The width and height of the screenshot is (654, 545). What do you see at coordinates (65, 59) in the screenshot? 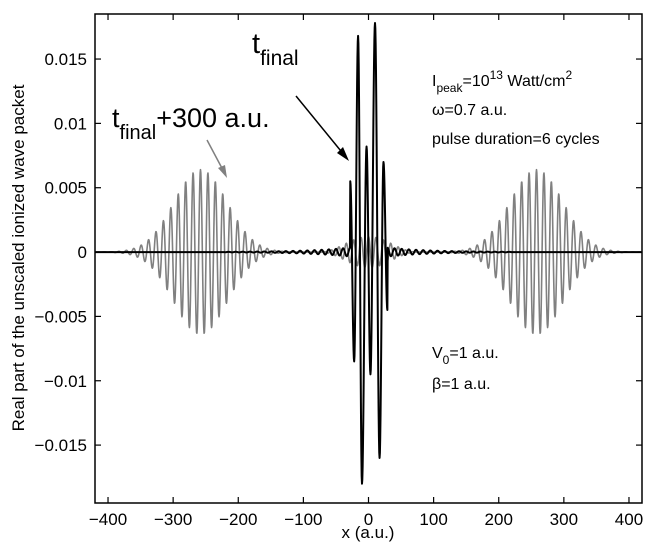
I see `y-tick-label: 0.015` at bounding box center [65, 59].